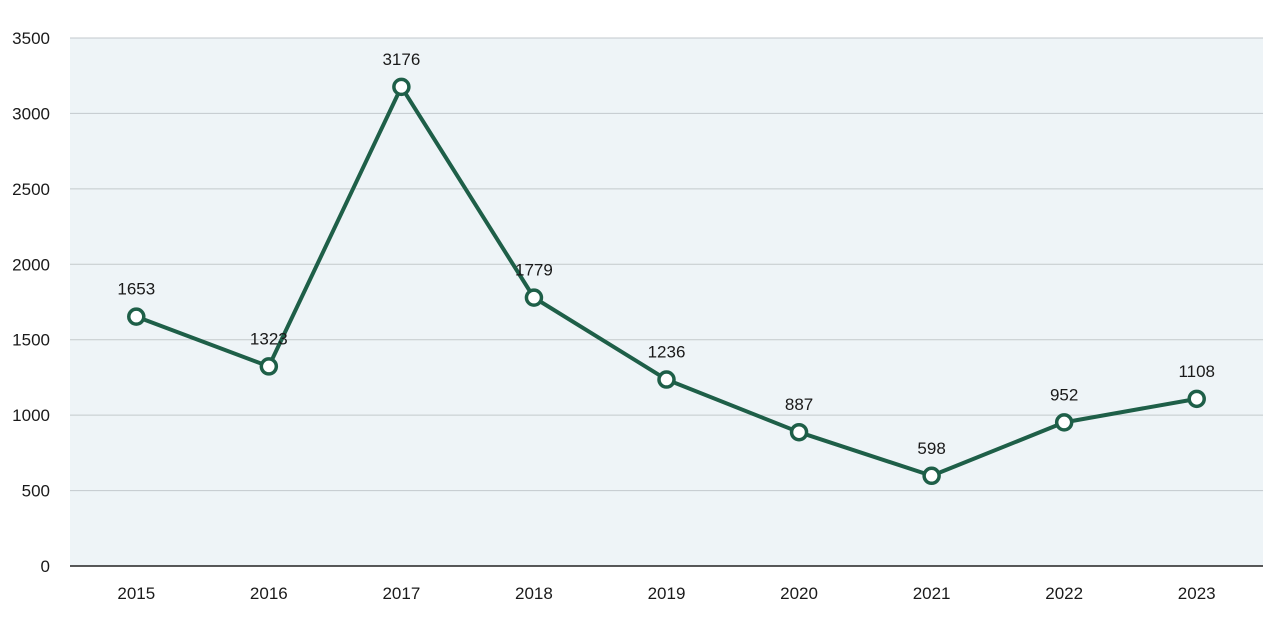  I want to click on x-tick-label: 2021, so click(932, 593).